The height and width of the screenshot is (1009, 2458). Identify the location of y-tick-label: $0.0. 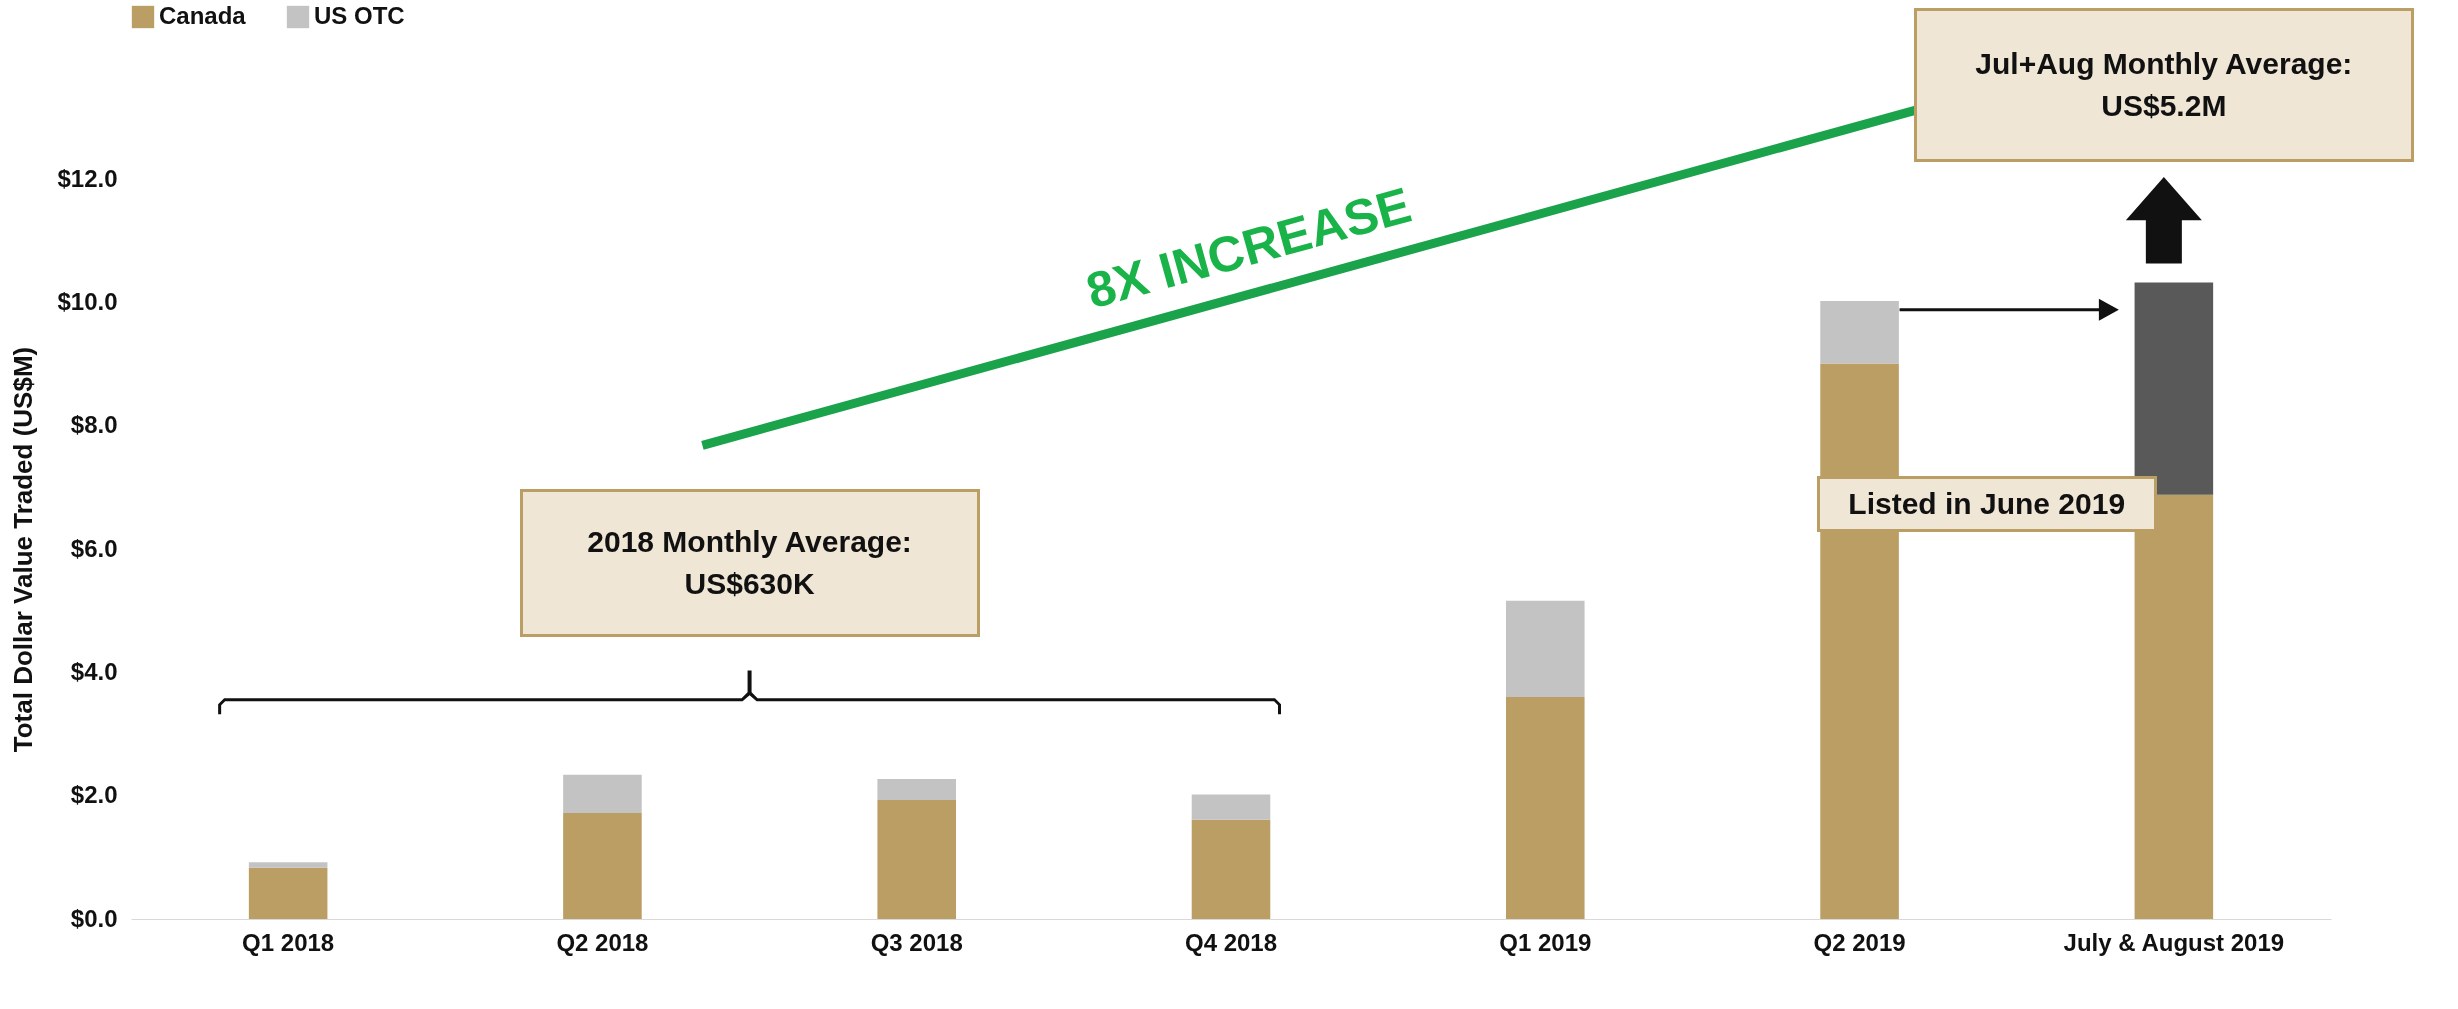
(94, 918).